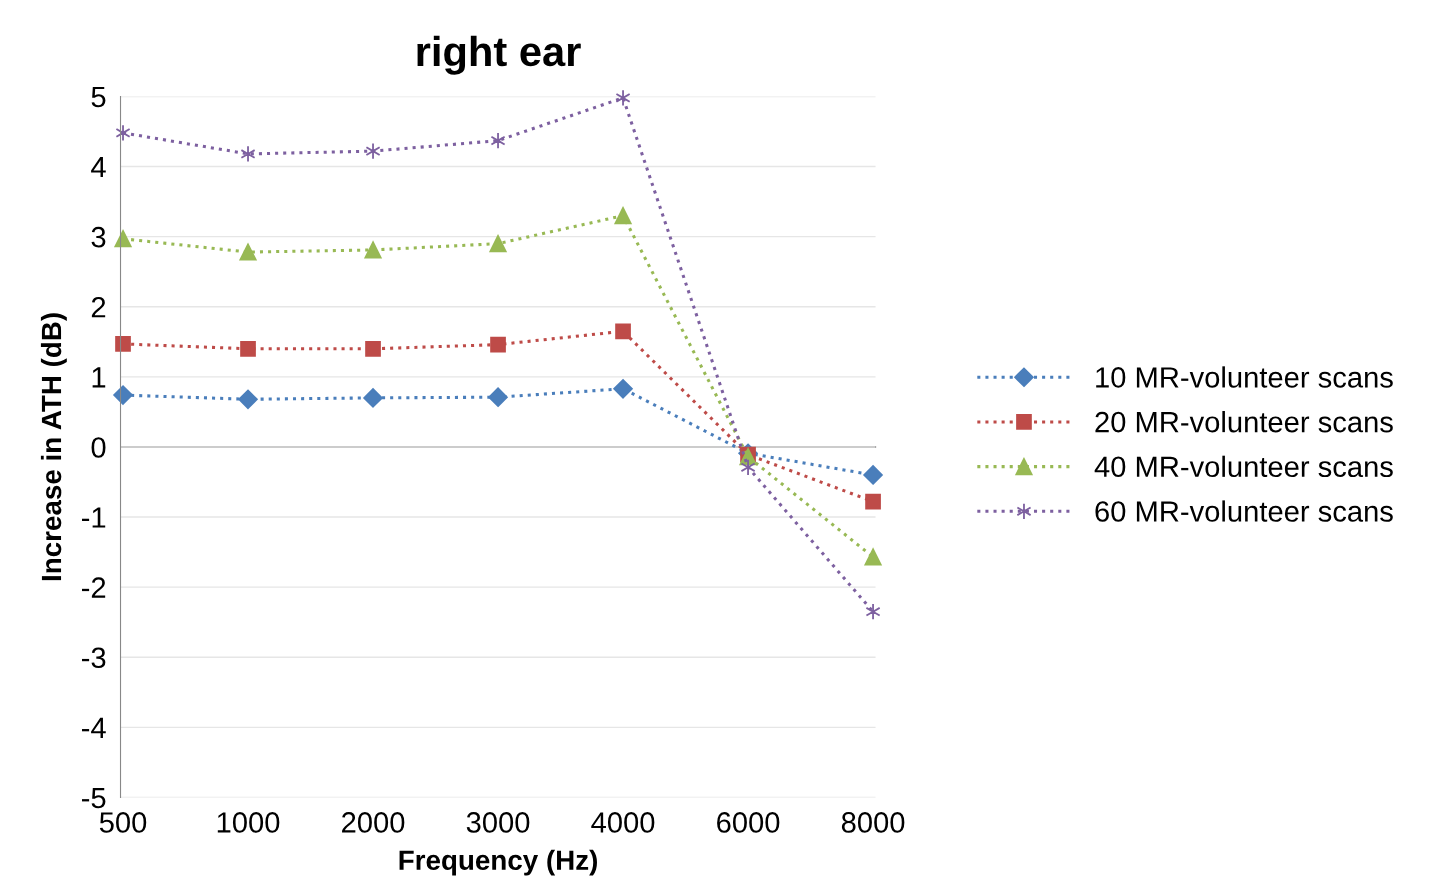 This screenshot has width=1452, height=893. Describe the element at coordinates (93, 517) in the screenshot. I see `y-tick-label: -1` at that location.